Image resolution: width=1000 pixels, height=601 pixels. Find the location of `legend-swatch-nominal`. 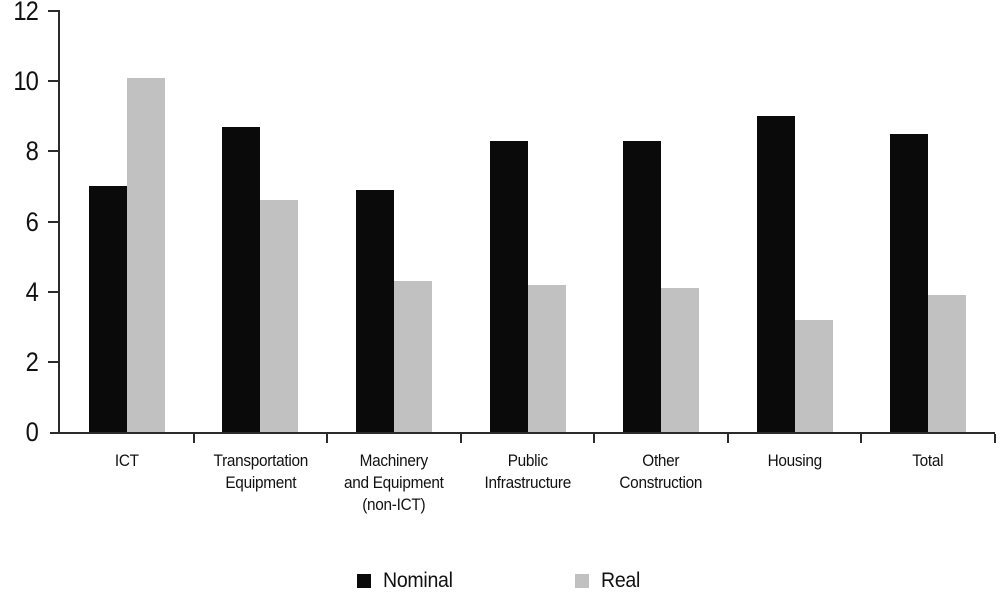

legend-swatch-nominal is located at coordinates (363, 580).